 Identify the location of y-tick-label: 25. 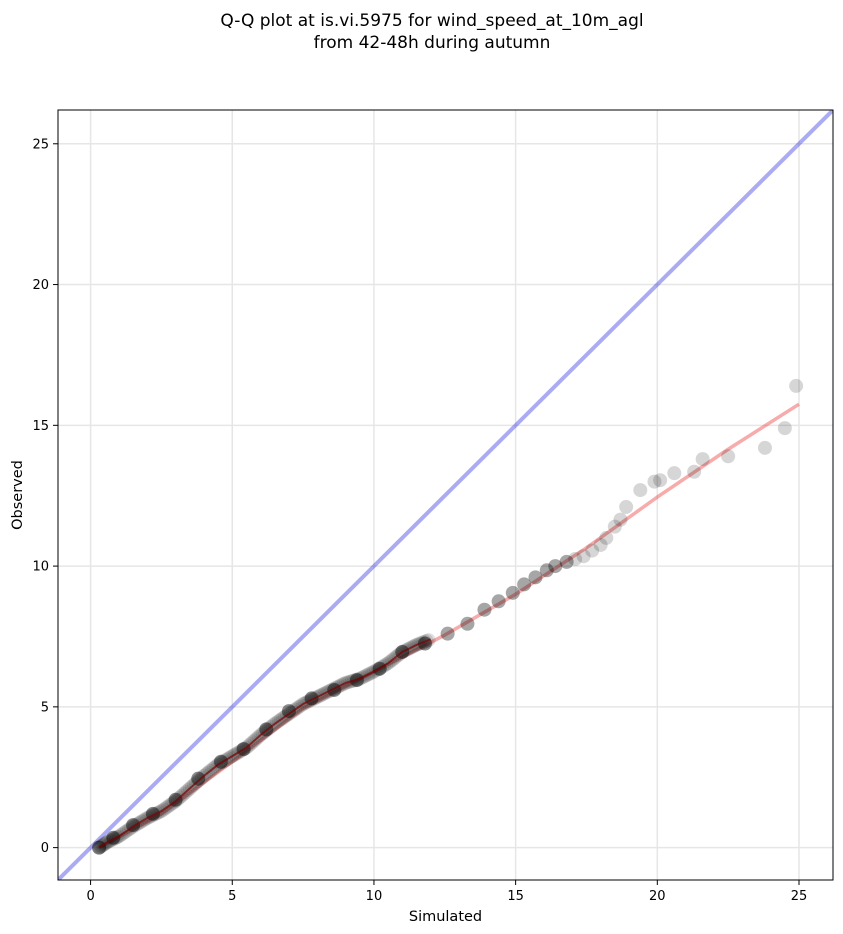
(40, 144).